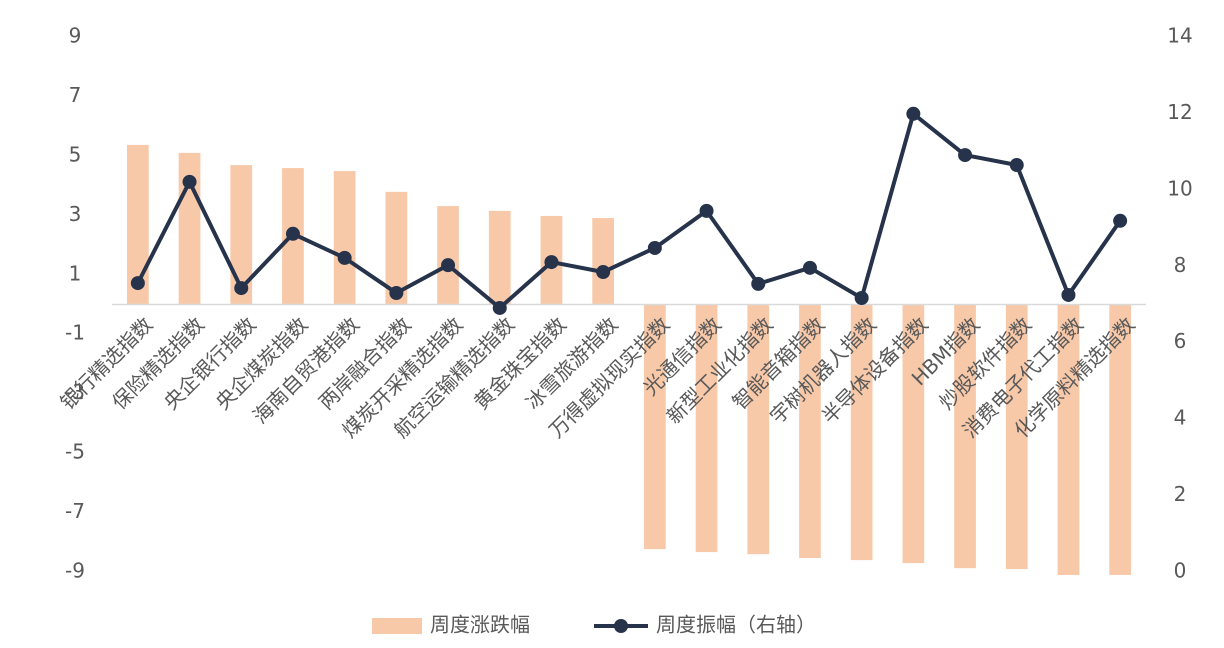  I want to click on y-tick-label: 5, so click(75, 154).